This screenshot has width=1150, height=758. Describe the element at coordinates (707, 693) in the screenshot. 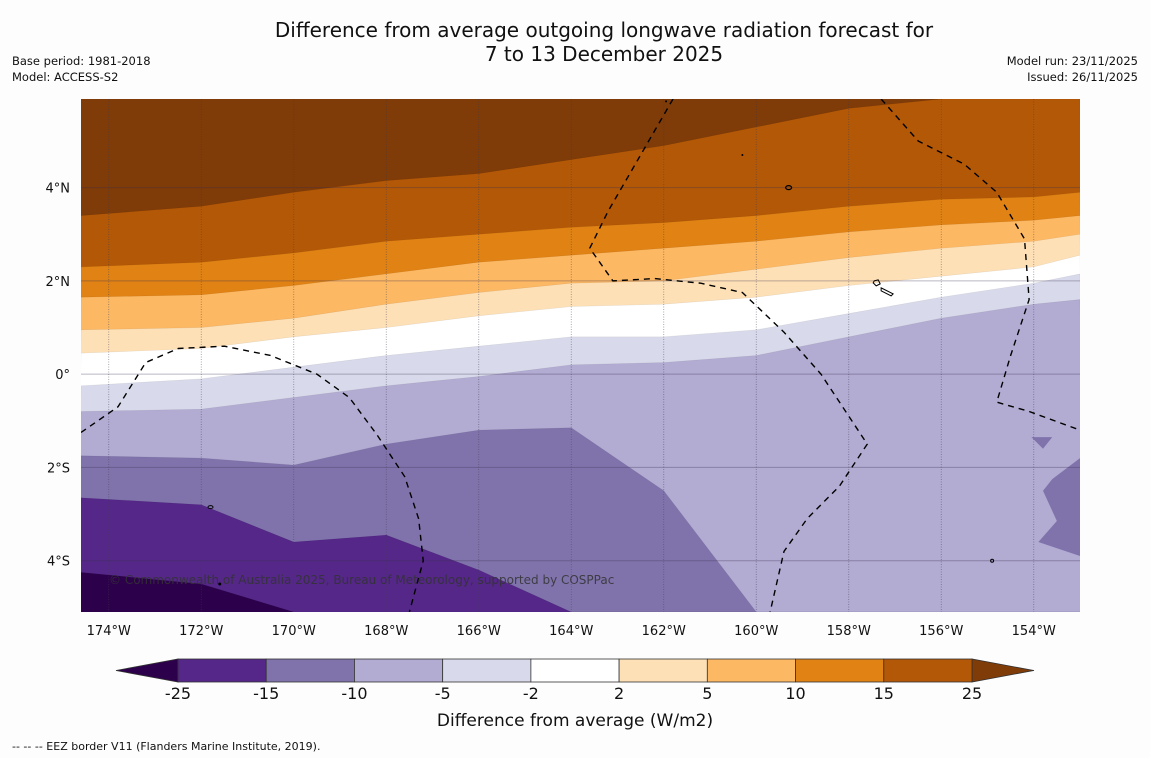

I see `colorbar-tick-label: 5` at that location.